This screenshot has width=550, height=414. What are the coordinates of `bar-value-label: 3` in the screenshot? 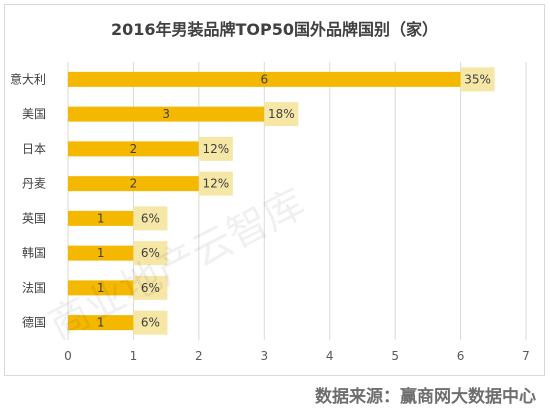 It's located at (166, 114).